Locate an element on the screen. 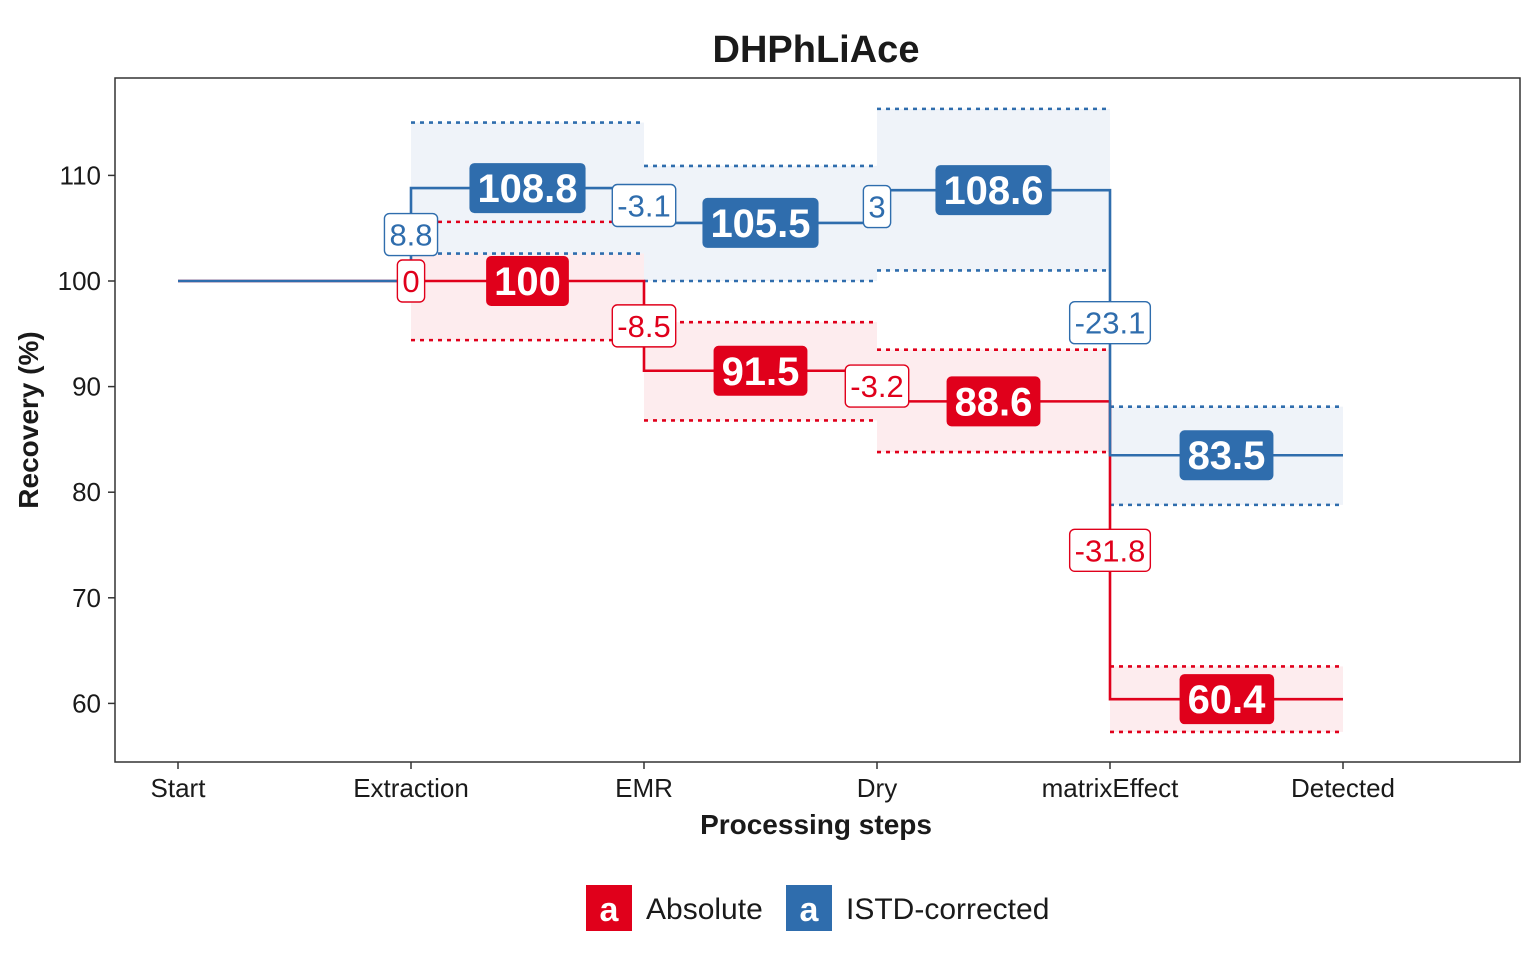  legend-item-istd-corrected: a ISTD-corrected is located at coordinates (917, 908).